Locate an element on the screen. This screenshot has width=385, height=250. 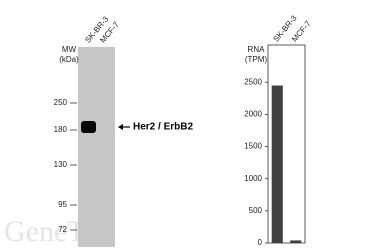
mw-label: MW is located at coordinates (69, 49).